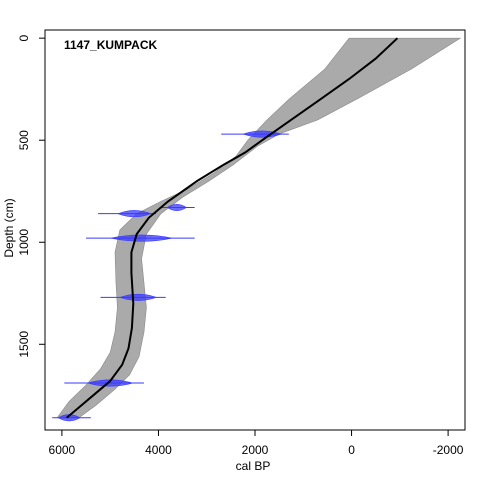 Image resolution: width=480 pixels, height=480 pixels. What do you see at coordinates (62, 450) in the screenshot?
I see `x-tick-label: 6000` at bounding box center [62, 450].